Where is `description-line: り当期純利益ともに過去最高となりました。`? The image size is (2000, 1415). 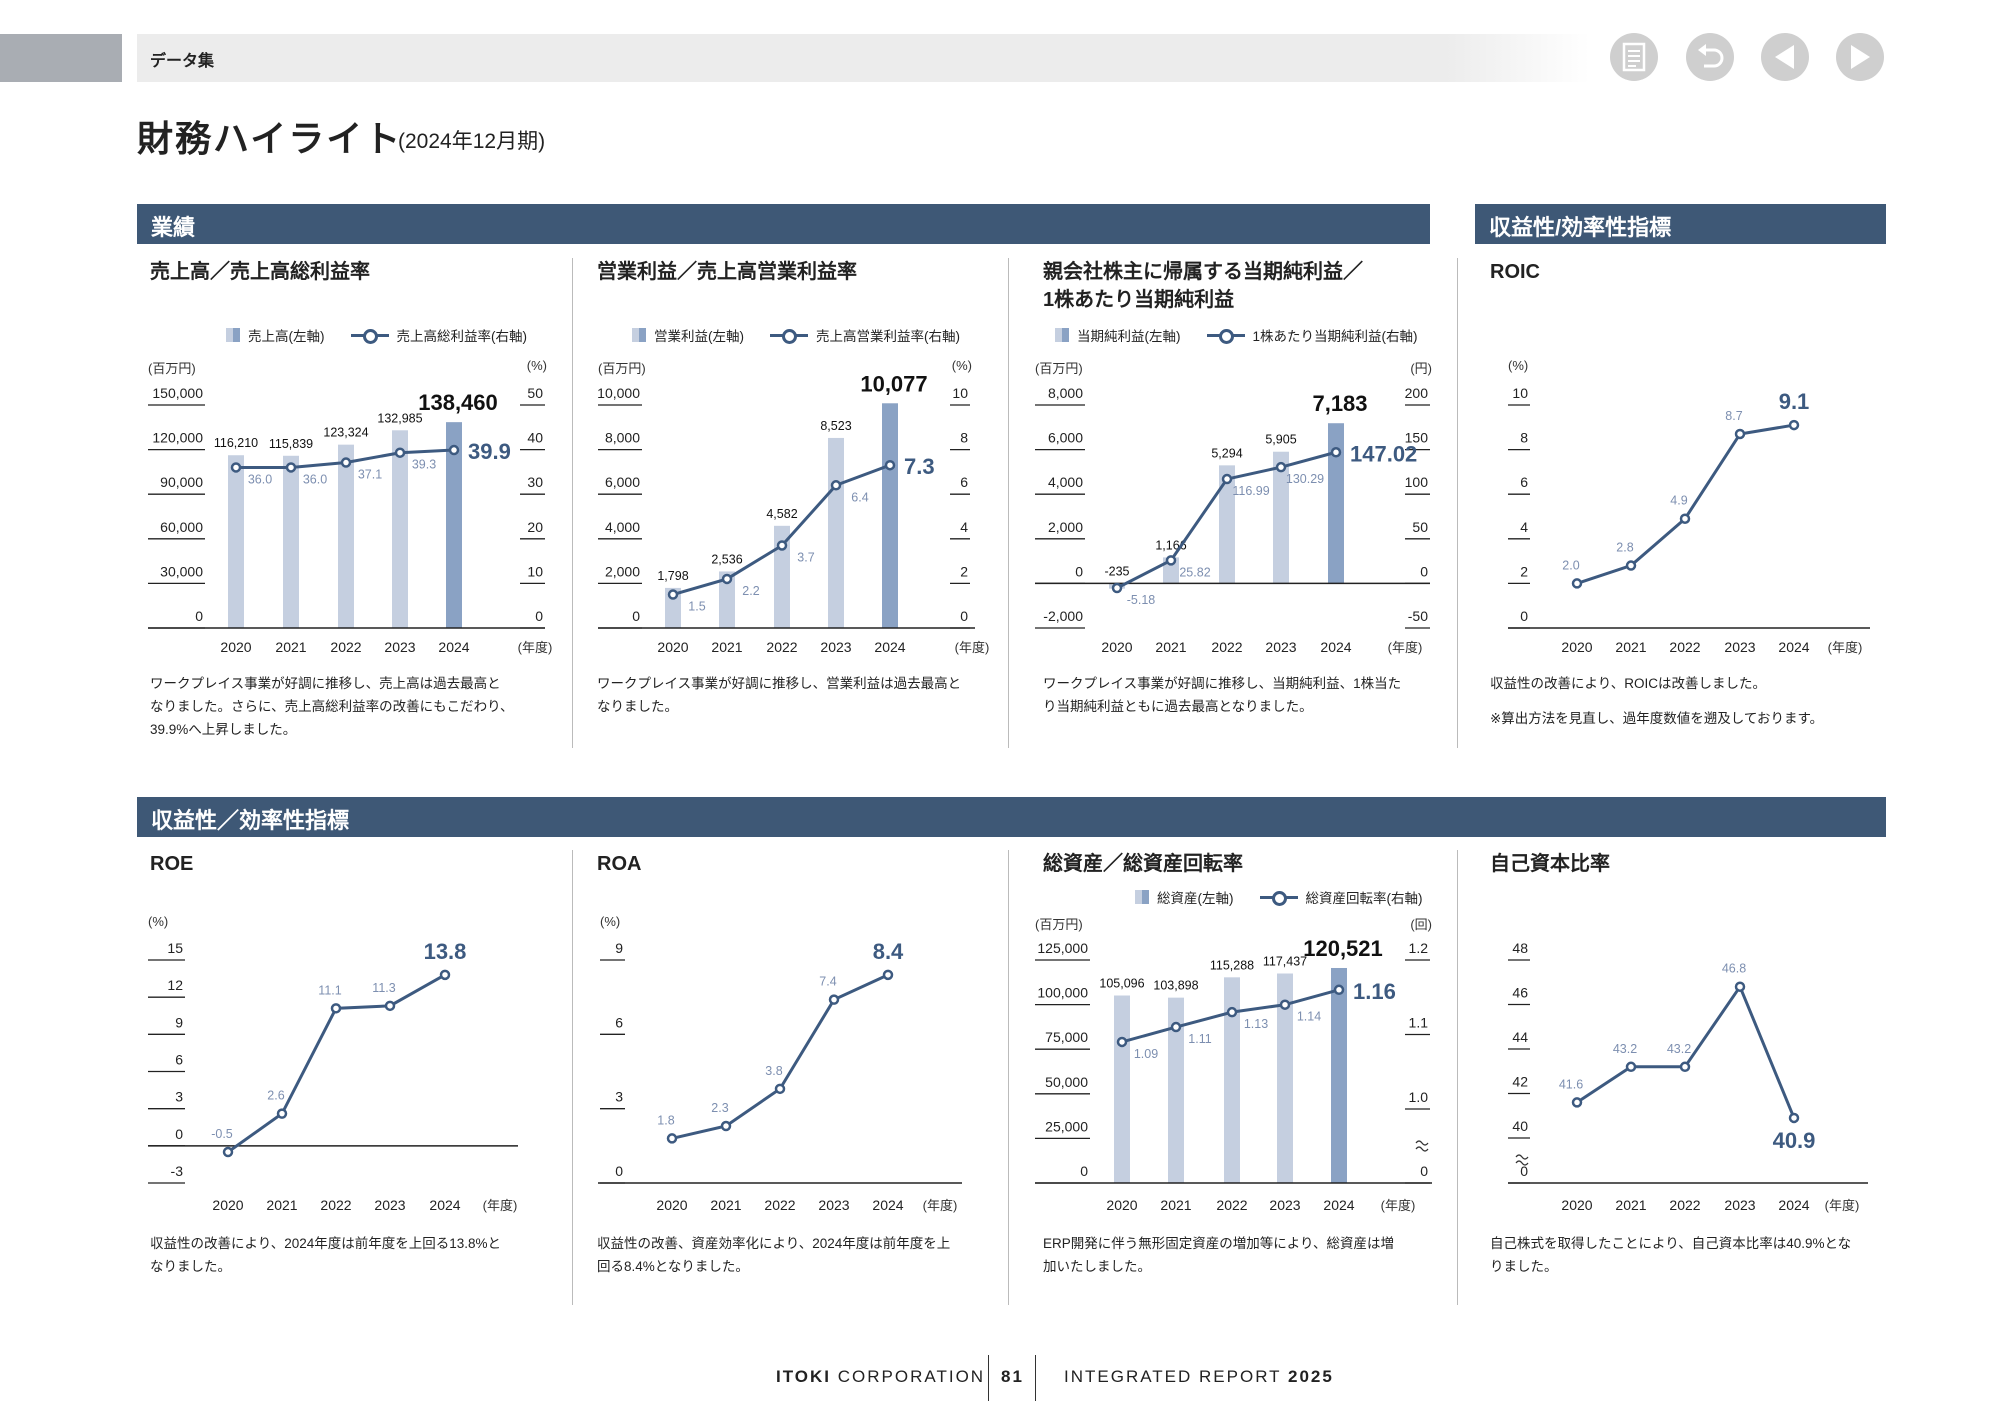
description-line: り当期純利益ともに過去最高となりました。 is located at coordinates (1178, 706).